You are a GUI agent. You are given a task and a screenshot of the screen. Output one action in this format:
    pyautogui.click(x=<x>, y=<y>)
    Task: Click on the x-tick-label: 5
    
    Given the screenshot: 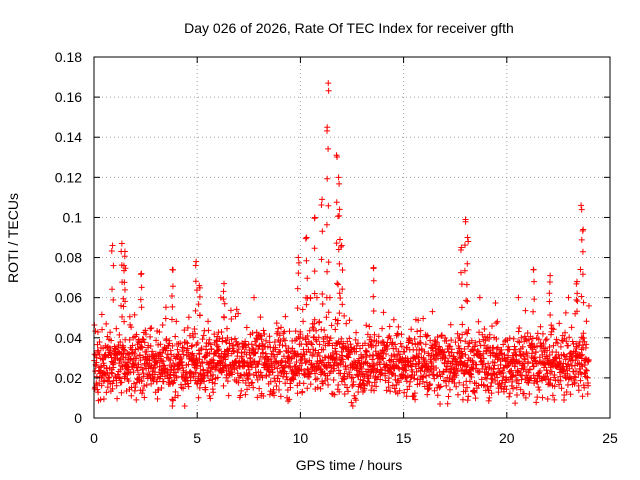 What is the action you would take?
    pyautogui.click(x=197, y=438)
    